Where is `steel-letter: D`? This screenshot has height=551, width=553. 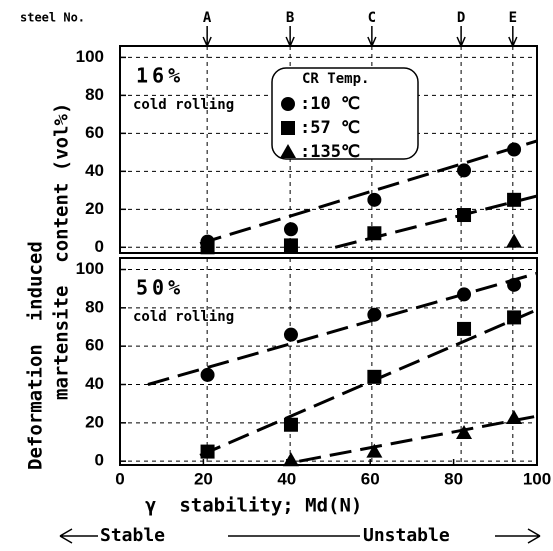
steel-letter: D is located at coordinates (461, 18).